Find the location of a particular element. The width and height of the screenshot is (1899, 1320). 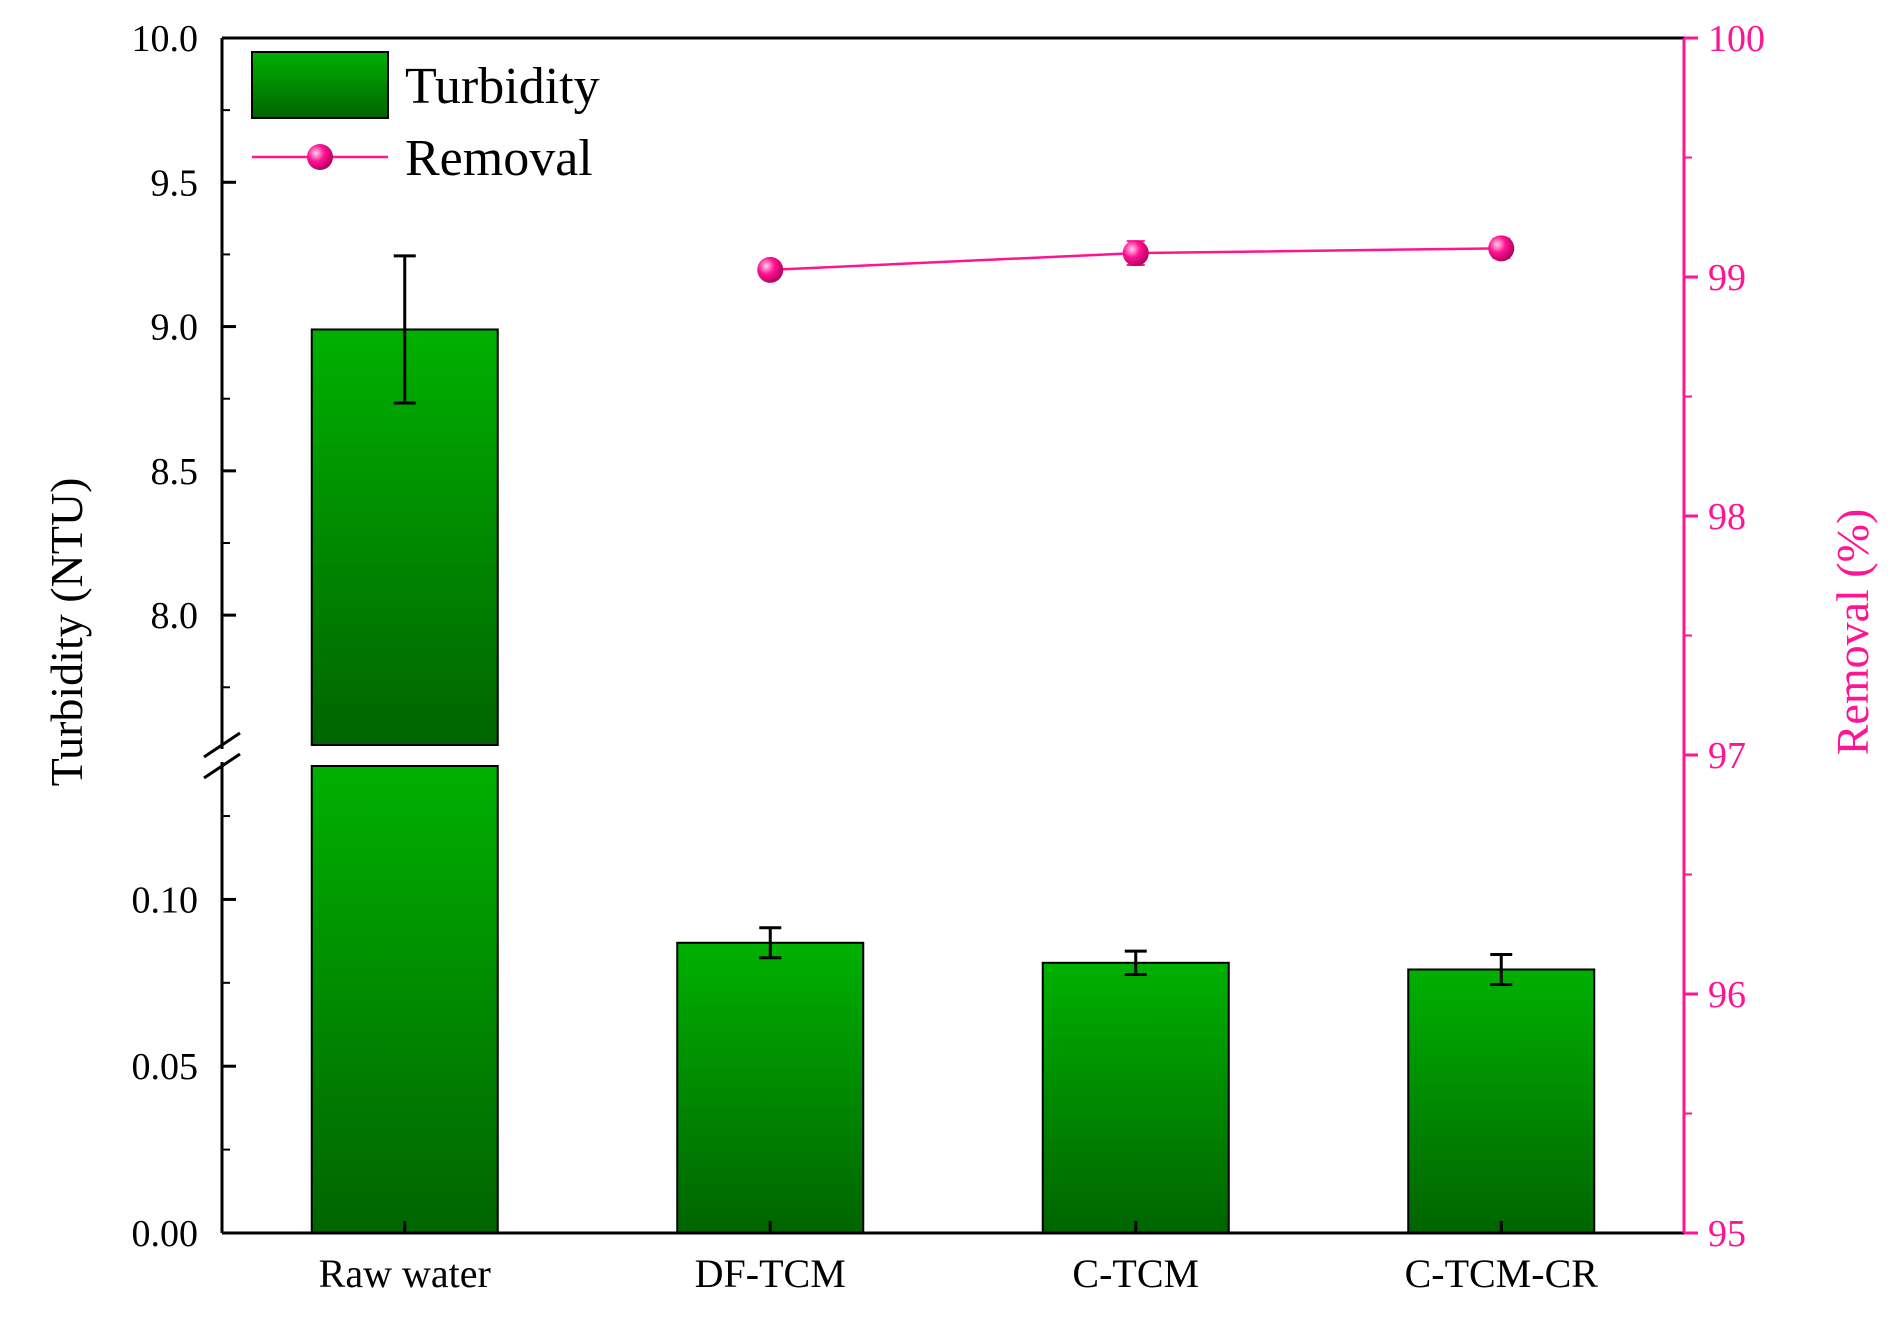

y-axis-title: Turbidity (NTU) is located at coordinates (66, 632).